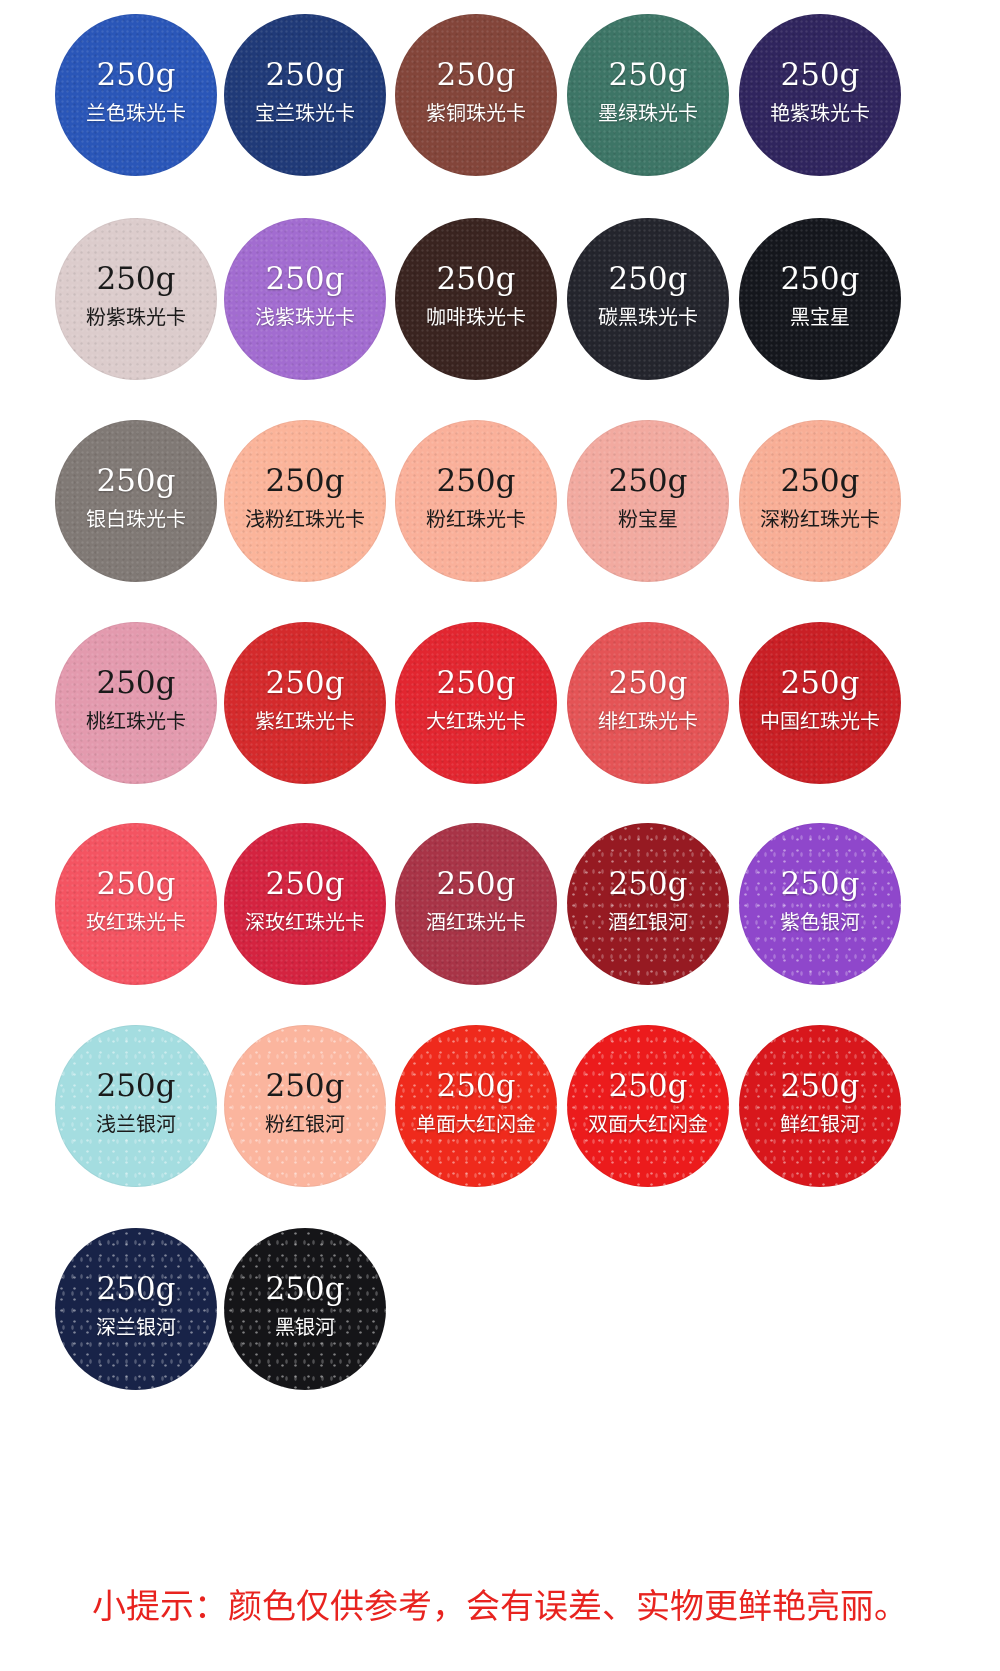 The height and width of the screenshot is (1671, 1000). I want to click on color-swatch: 250g 鲜红银河, so click(820, 1106).